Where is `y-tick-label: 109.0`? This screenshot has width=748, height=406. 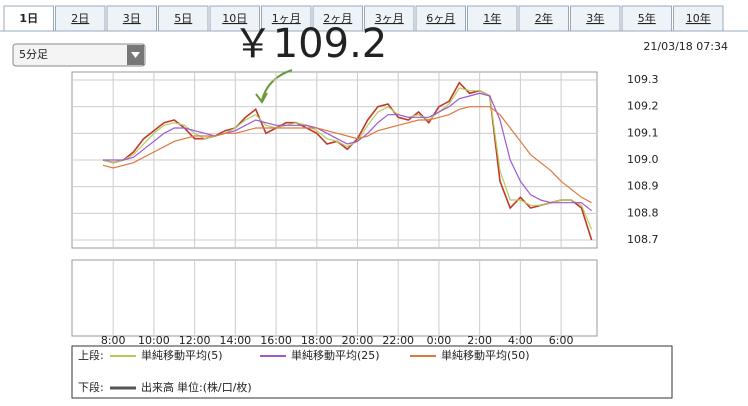
y-tick-label: 109.0 is located at coordinates (643, 159).